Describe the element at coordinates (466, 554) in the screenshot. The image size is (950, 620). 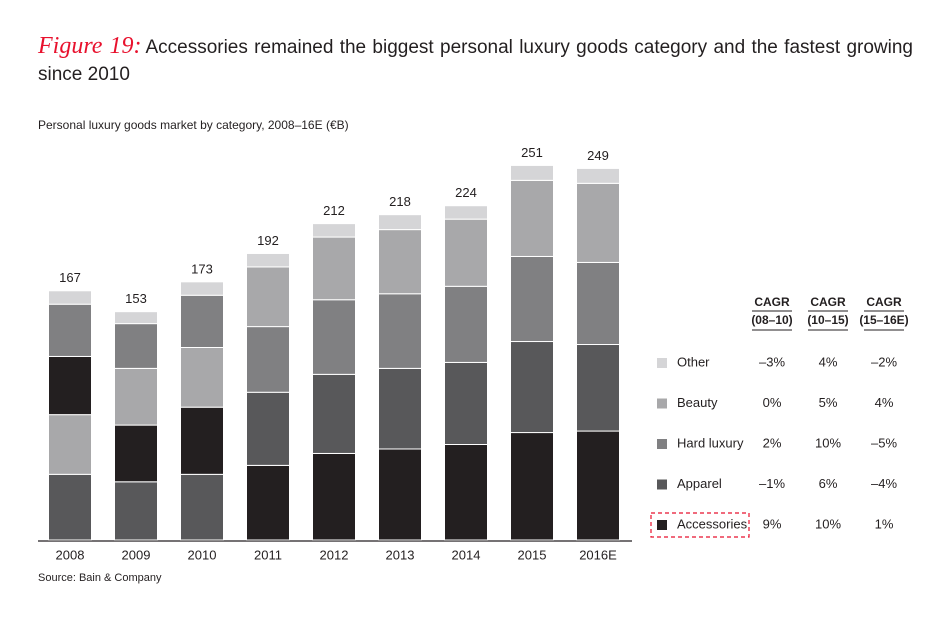
I see `x-tick-label: 2014` at that location.